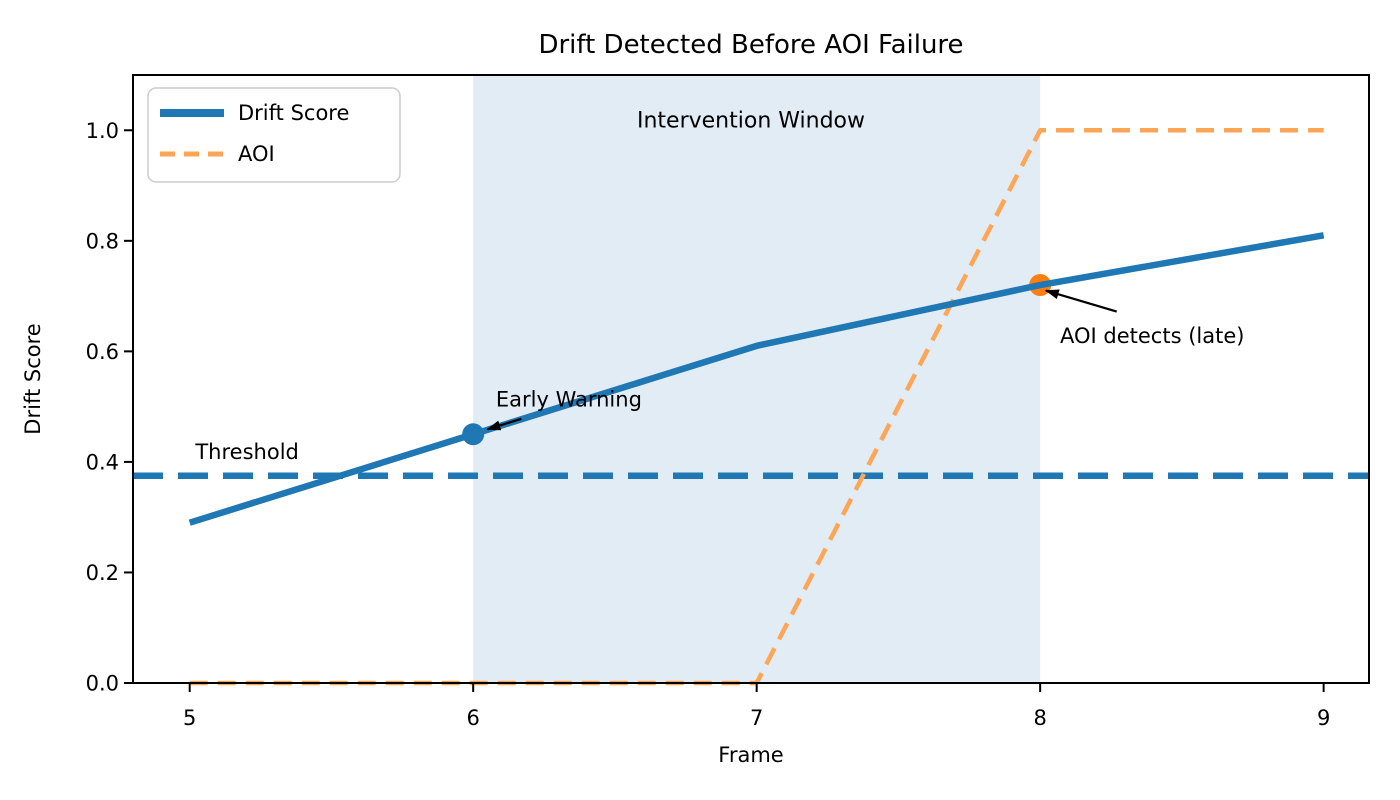 This screenshot has width=1400, height=800. I want to click on y-tick-label: 0.2, so click(102, 573).